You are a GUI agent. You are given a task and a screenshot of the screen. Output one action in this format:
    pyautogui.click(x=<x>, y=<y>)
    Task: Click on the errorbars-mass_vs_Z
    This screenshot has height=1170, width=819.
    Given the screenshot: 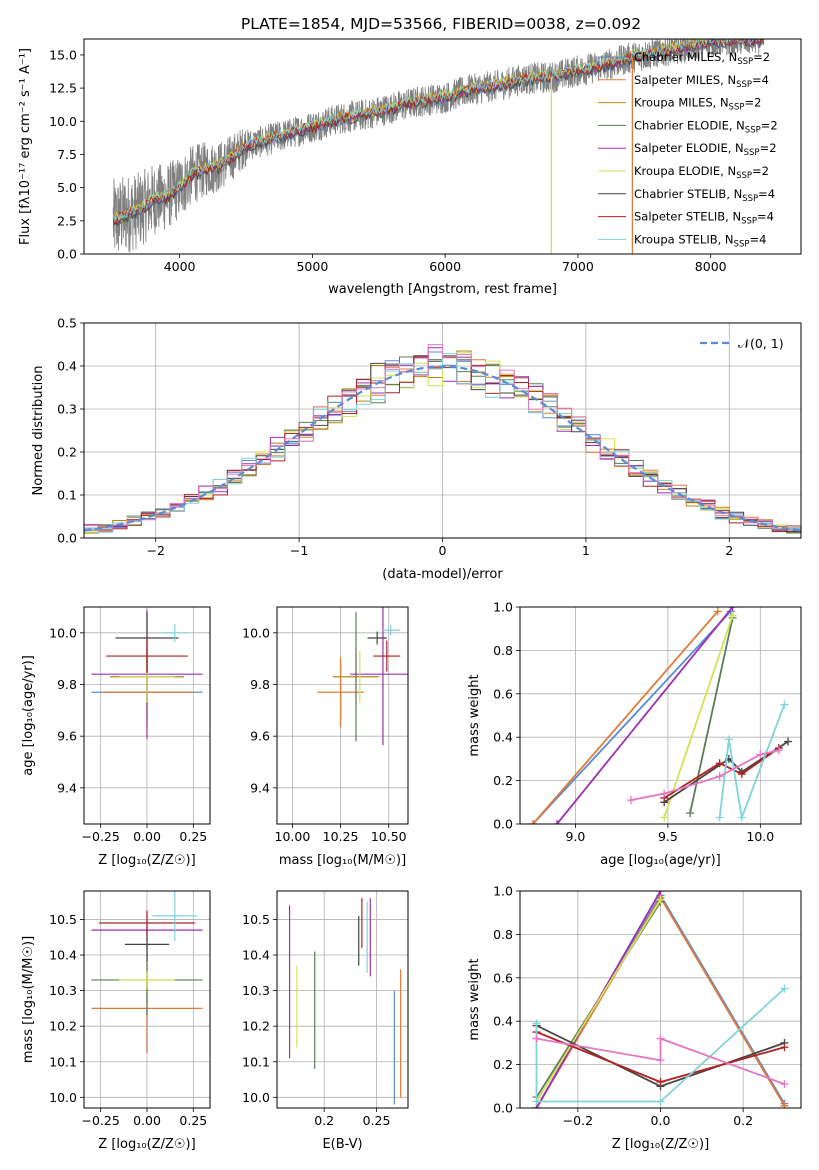 What is the action you would take?
    pyautogui.click(x=147, y=972)
    